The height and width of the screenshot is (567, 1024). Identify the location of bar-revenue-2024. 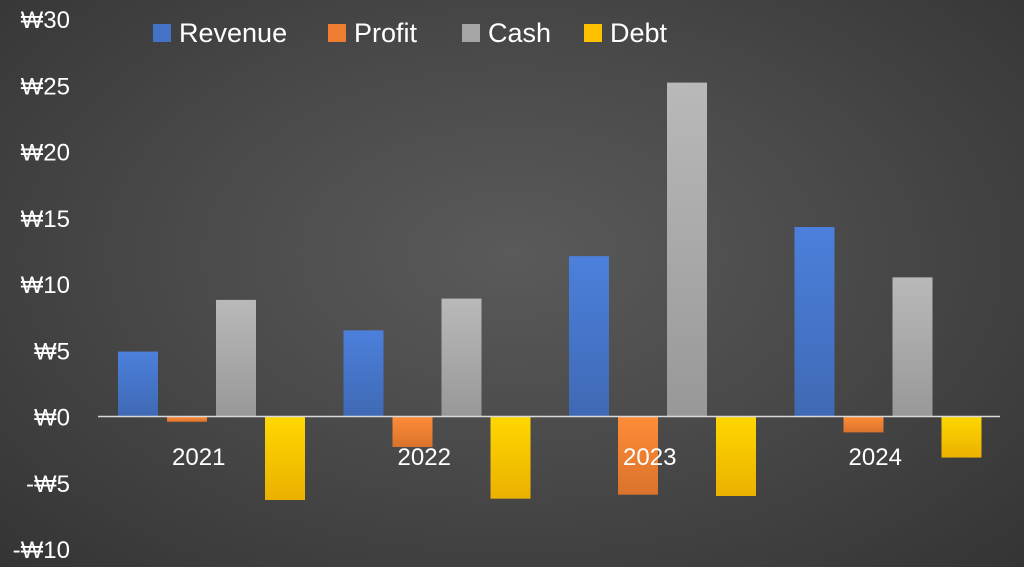
(814, 322).